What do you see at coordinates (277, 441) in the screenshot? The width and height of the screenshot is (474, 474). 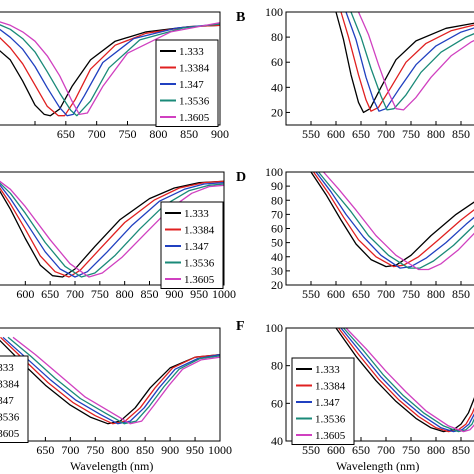 I see `y-tick-label-f-0: 40` at bounding box center [277, 441].